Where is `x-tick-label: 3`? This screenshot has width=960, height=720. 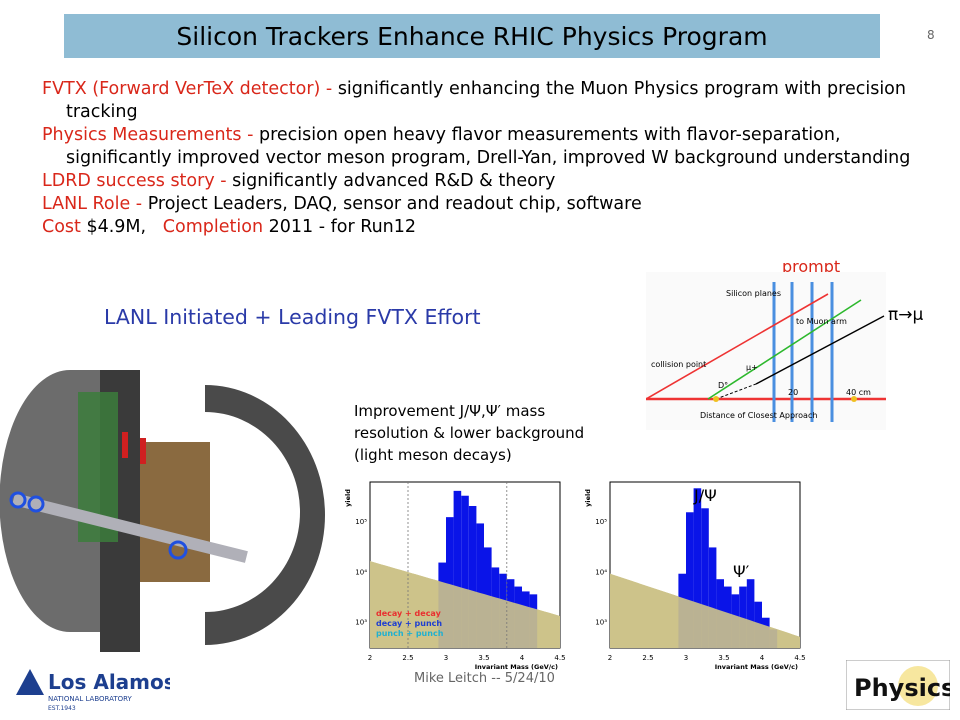 x-tick-label: 3 is located at coordinates (686, 658).